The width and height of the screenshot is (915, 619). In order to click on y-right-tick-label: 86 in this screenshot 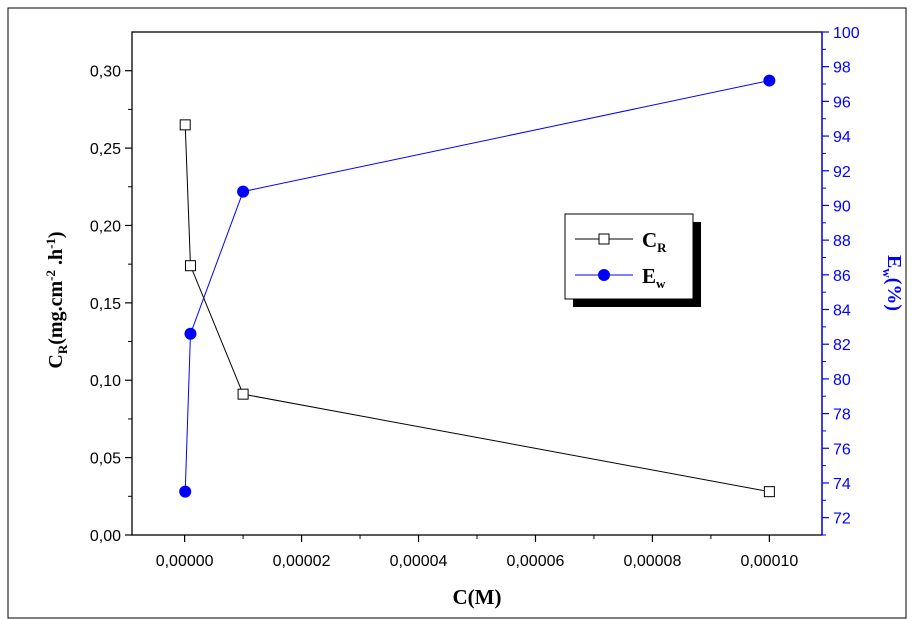, I will do `click(842, 276)`.